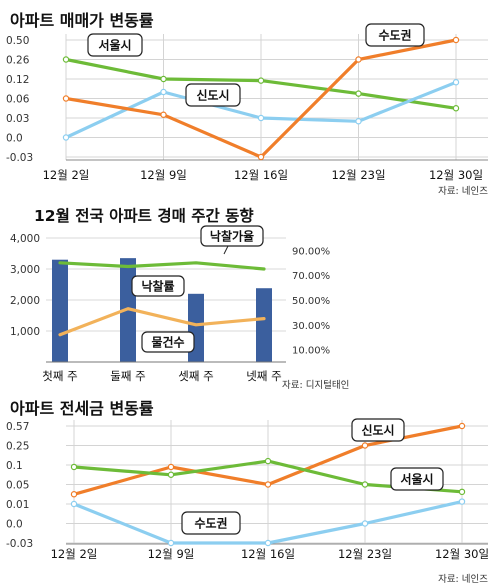  I want to click on y-tick-label: 0.57, so click(17, 427).